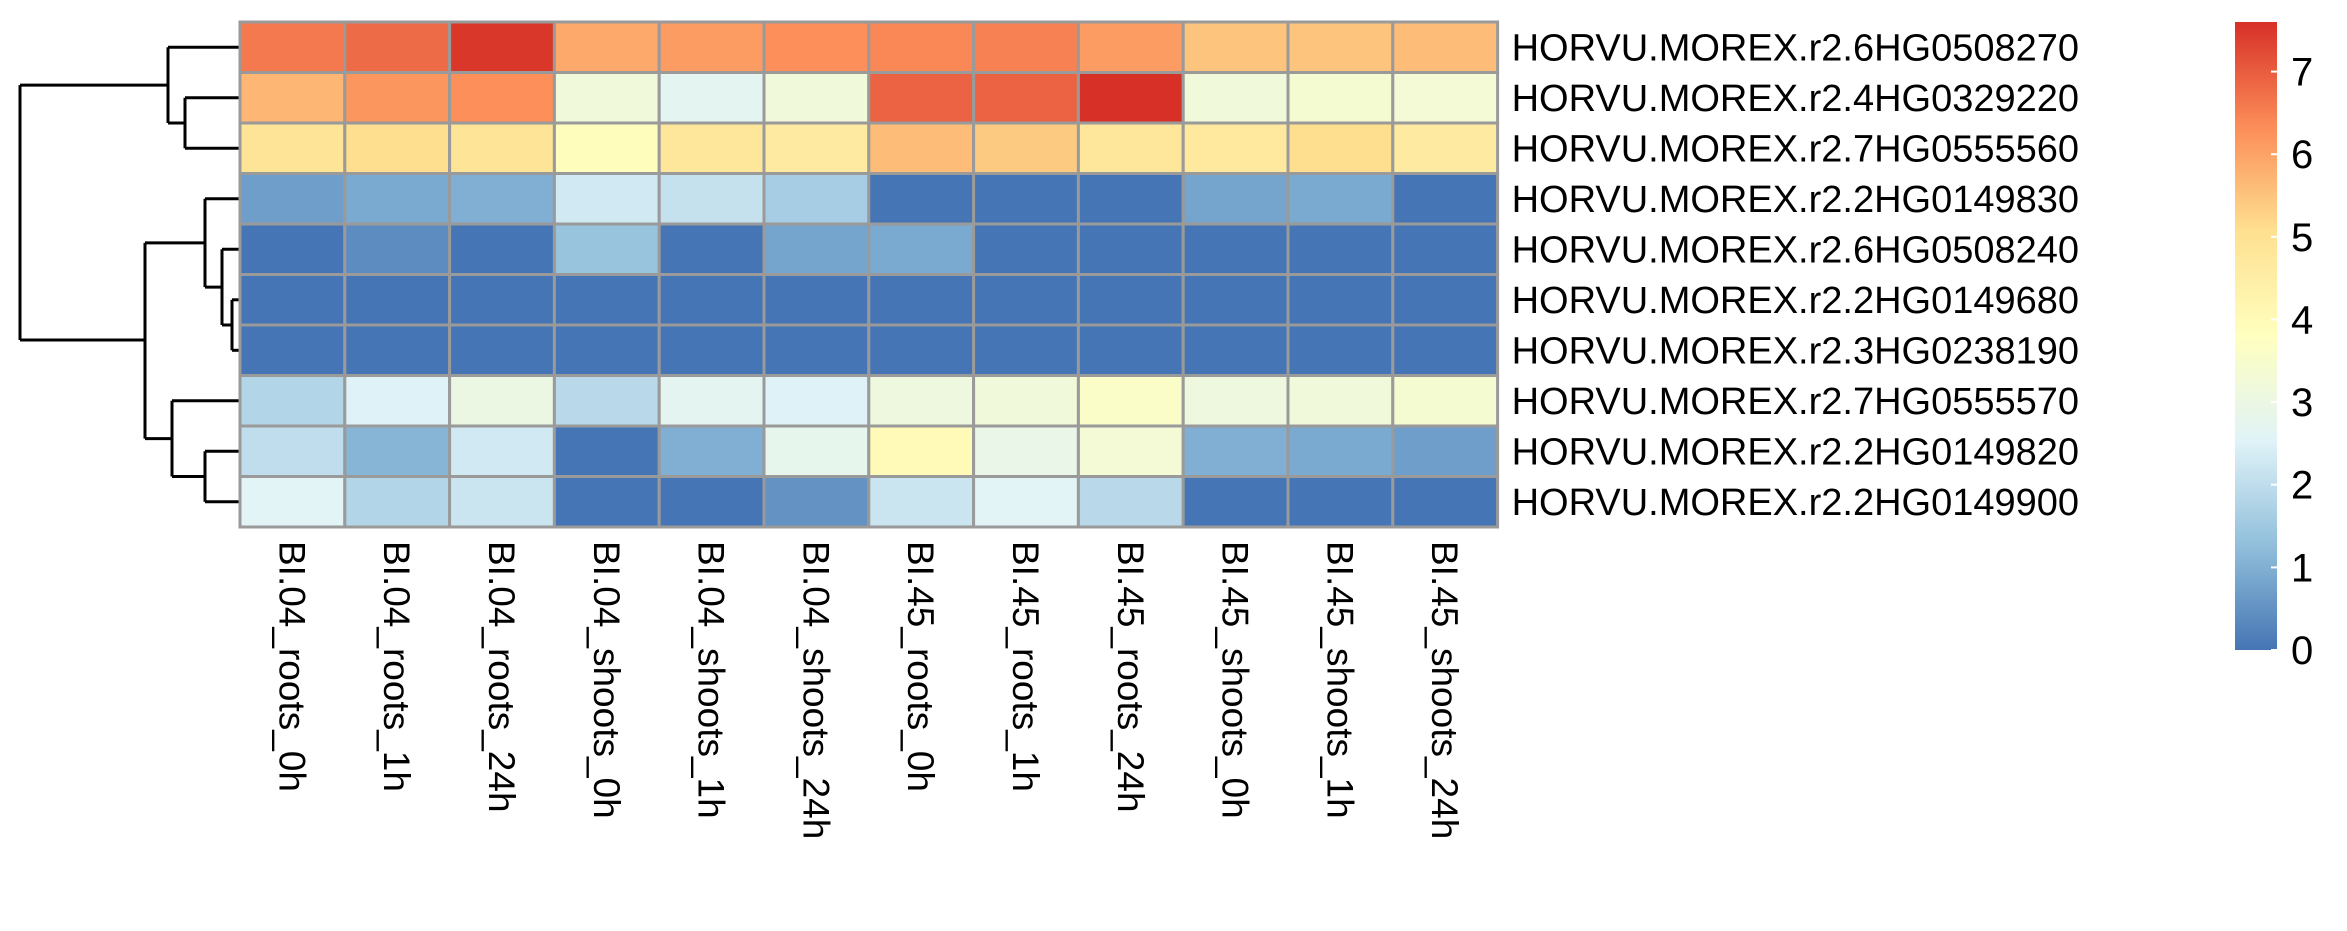 This screenshot has height=931, width=2347. What do you see at coordinates (1795, 48) in the screenshot?
I see `row-label: HORVU.MOREX.r2.6HG0508270` at bounding box center [1795, 48].